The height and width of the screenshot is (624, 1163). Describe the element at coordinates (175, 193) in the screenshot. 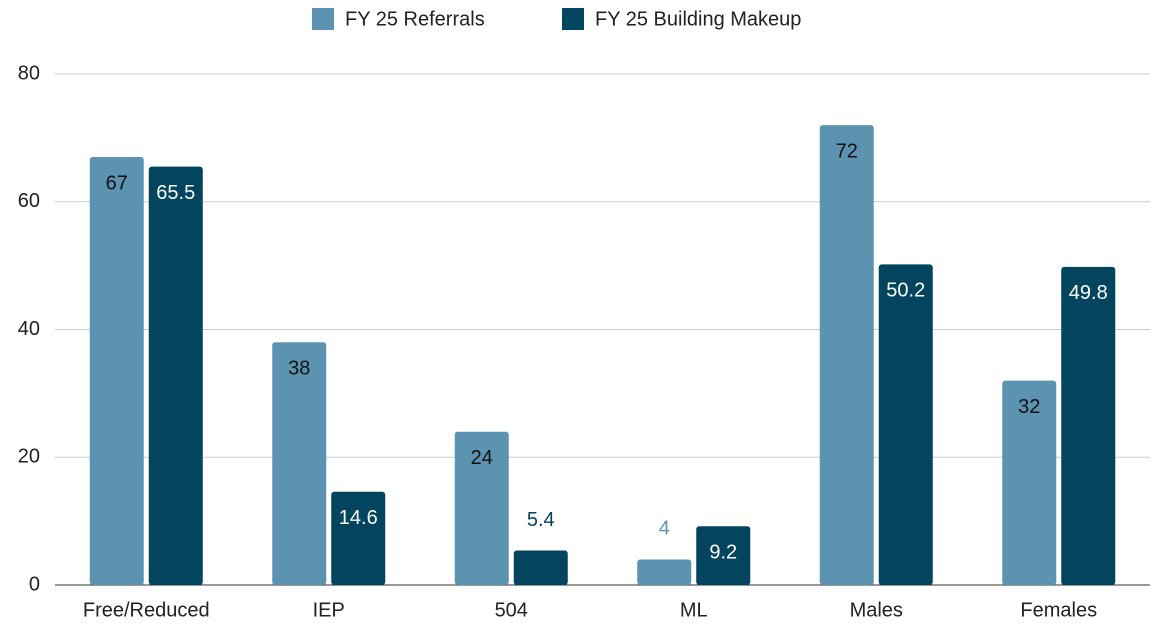

I see `data-label: 65.5` at that location.